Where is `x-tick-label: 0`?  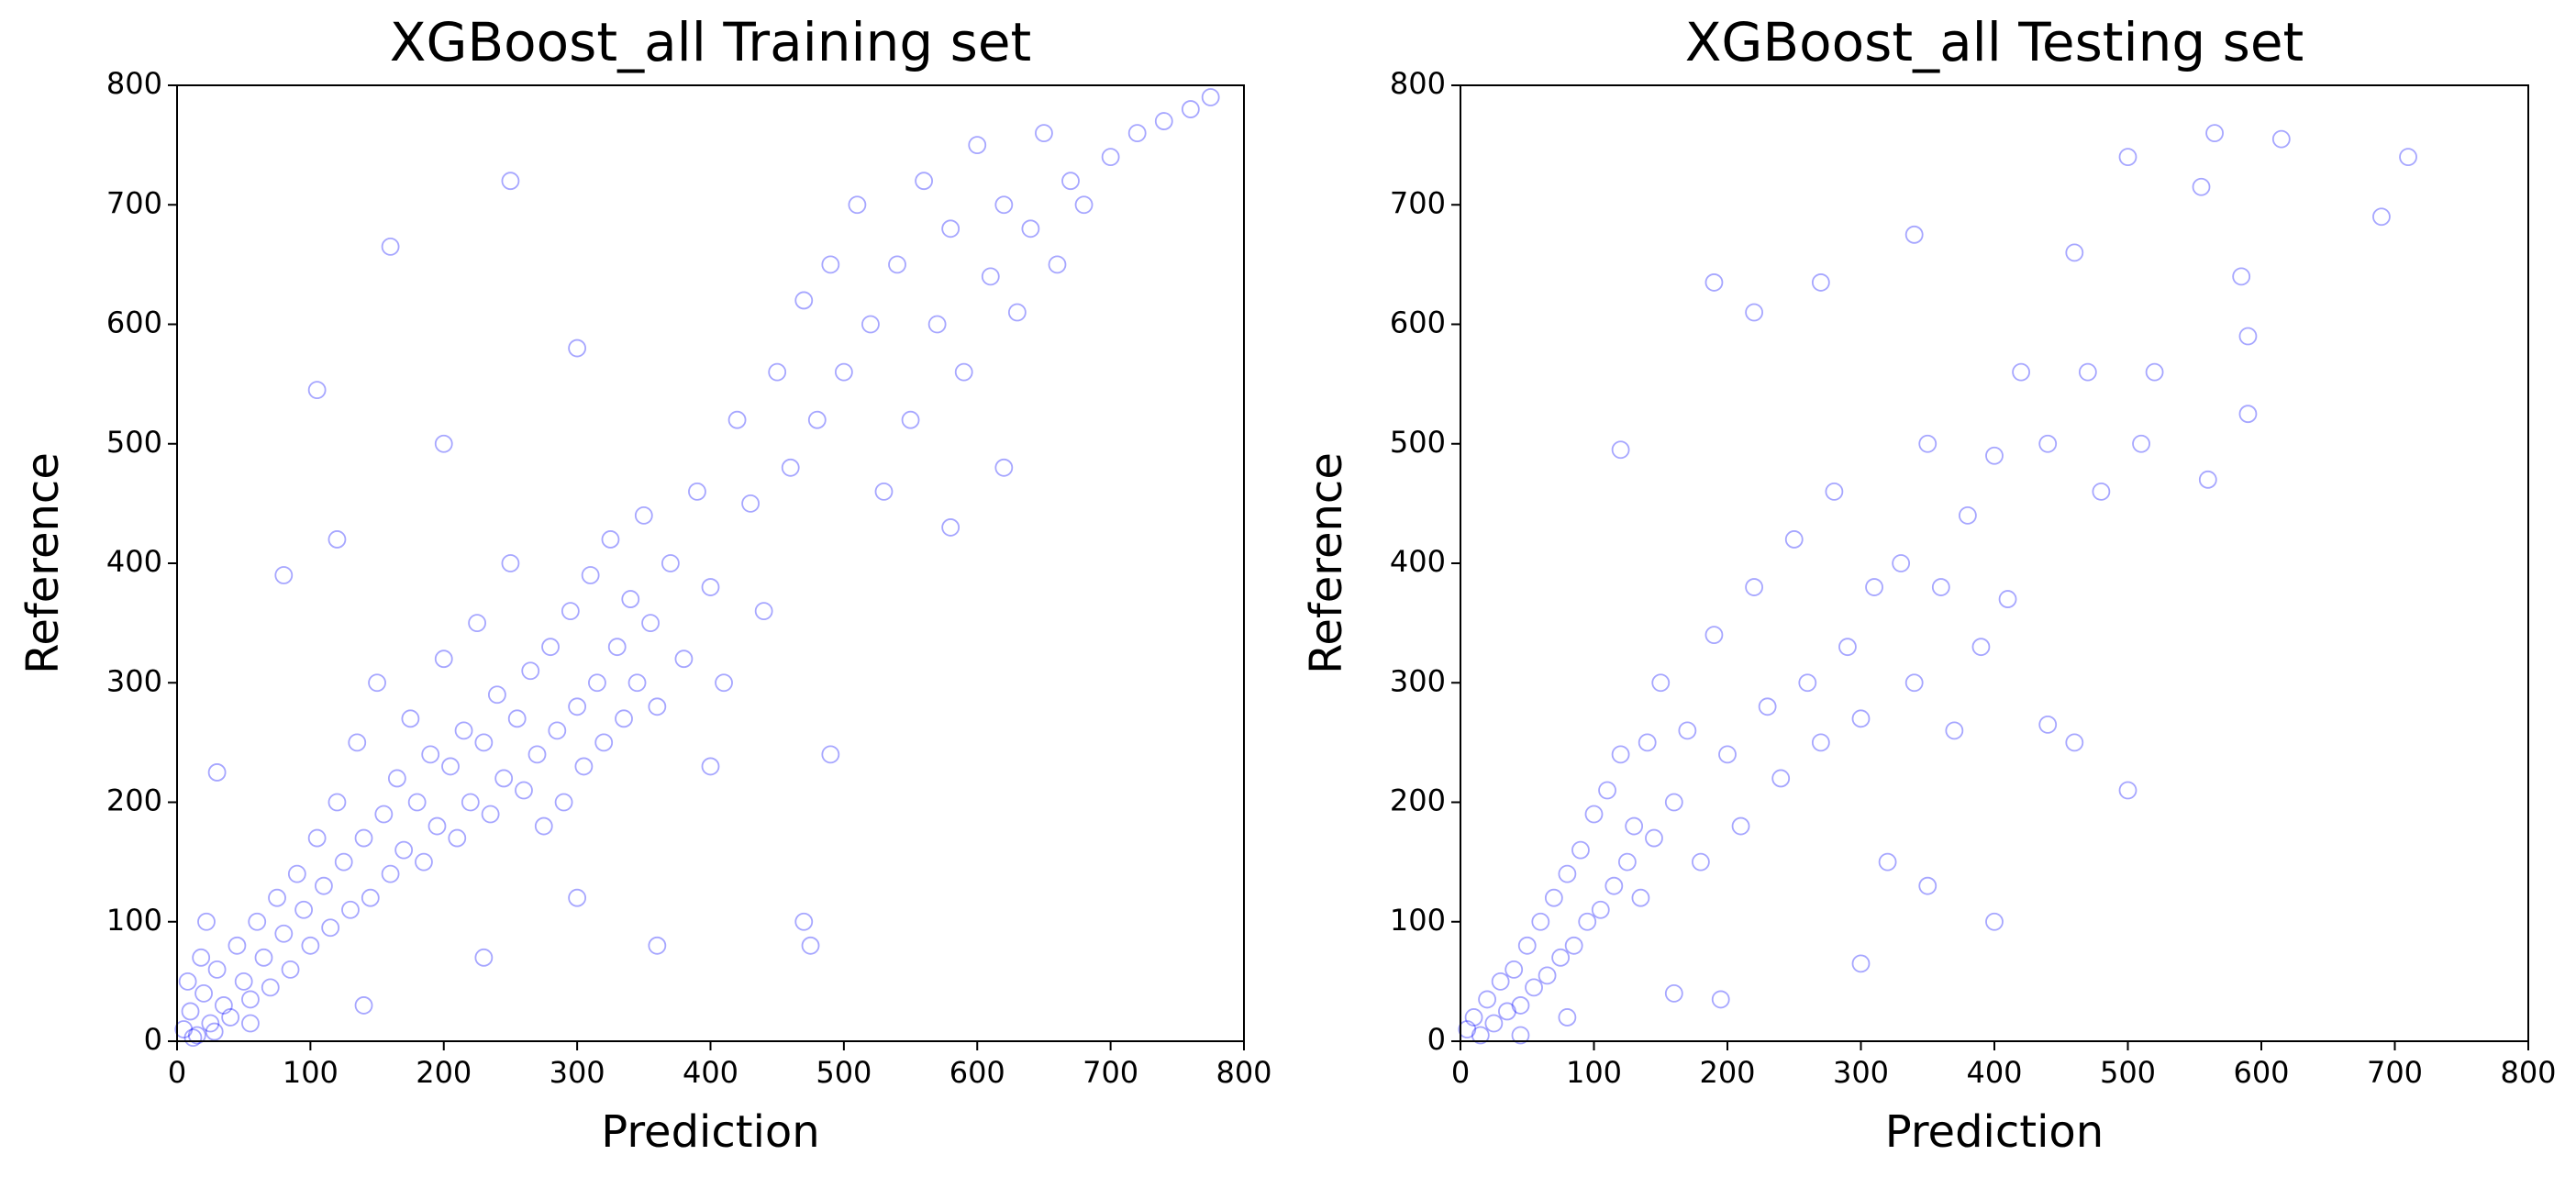
x-tick-label: 0 is located at coordinates (177, 1072).